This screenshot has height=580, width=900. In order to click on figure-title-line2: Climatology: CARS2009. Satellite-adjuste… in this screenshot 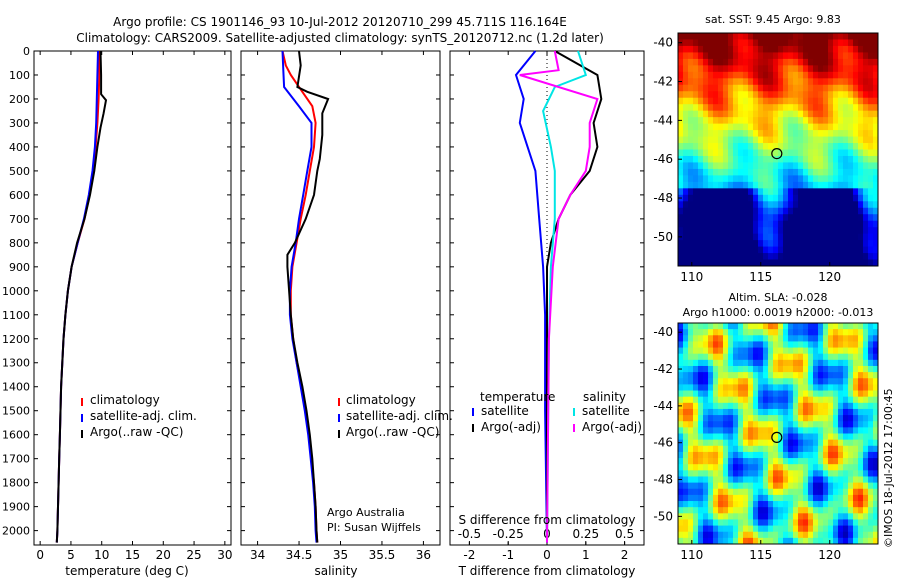, I will do `click(340, 38)`.